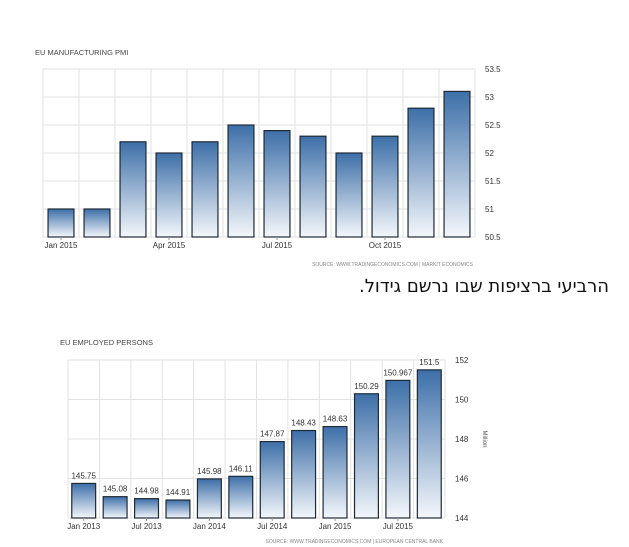 Image resolution: width=629 pixels, height=547 pixels. What do you see at coordinates (429, 362) in the screenshot?
I see `data-label: 151.5` at bounding box center [429, 362].